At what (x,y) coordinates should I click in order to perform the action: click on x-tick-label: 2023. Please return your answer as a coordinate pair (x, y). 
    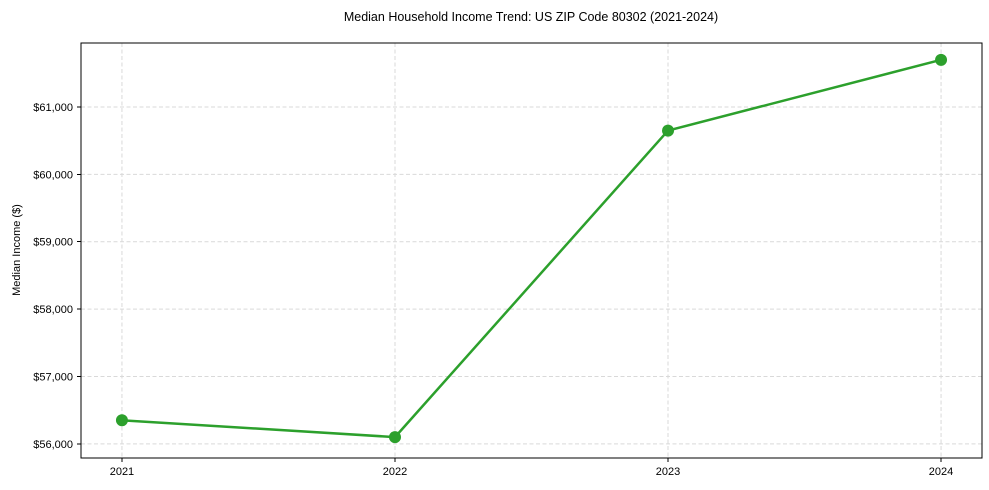
    Looking at the image, I should click on (668, 472).